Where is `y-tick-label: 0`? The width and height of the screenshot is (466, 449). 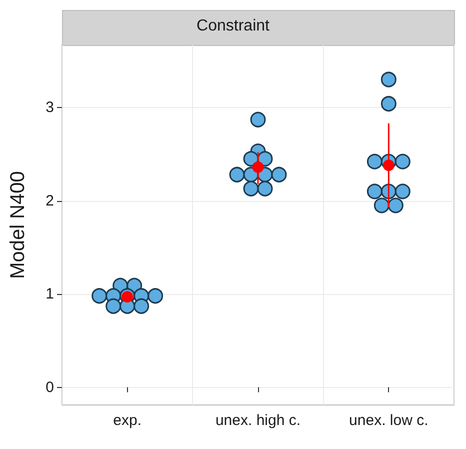
y-tick-label: 0 is located at coordinates (50, 387).